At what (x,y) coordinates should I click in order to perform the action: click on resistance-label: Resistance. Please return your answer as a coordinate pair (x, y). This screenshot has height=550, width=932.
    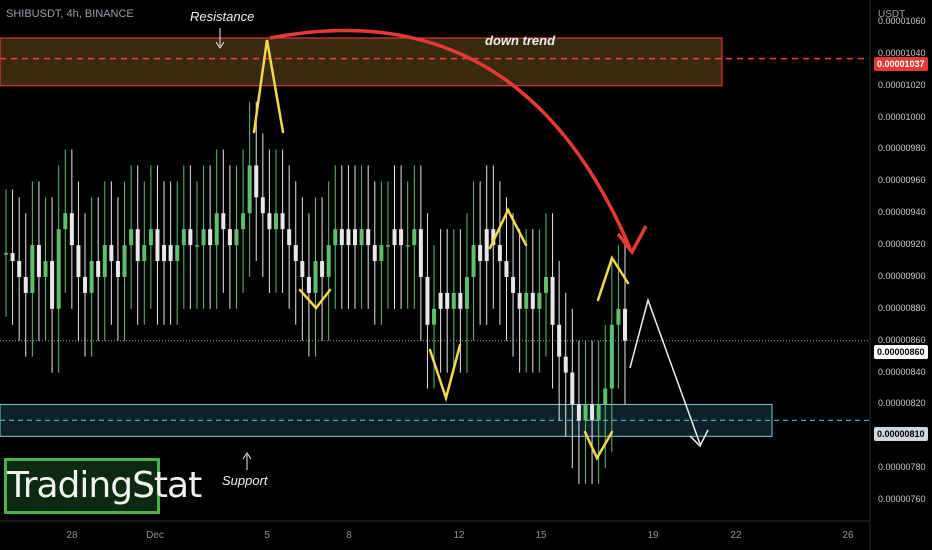
    Looking at the image, I should click on (222, 16).